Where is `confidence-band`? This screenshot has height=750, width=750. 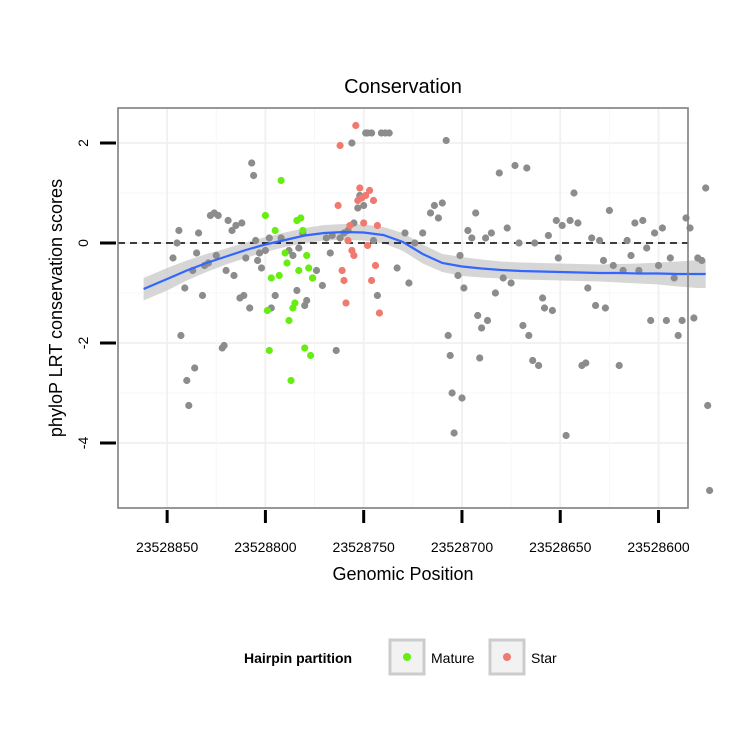 confidence-band is located at coordinates (424, 262).